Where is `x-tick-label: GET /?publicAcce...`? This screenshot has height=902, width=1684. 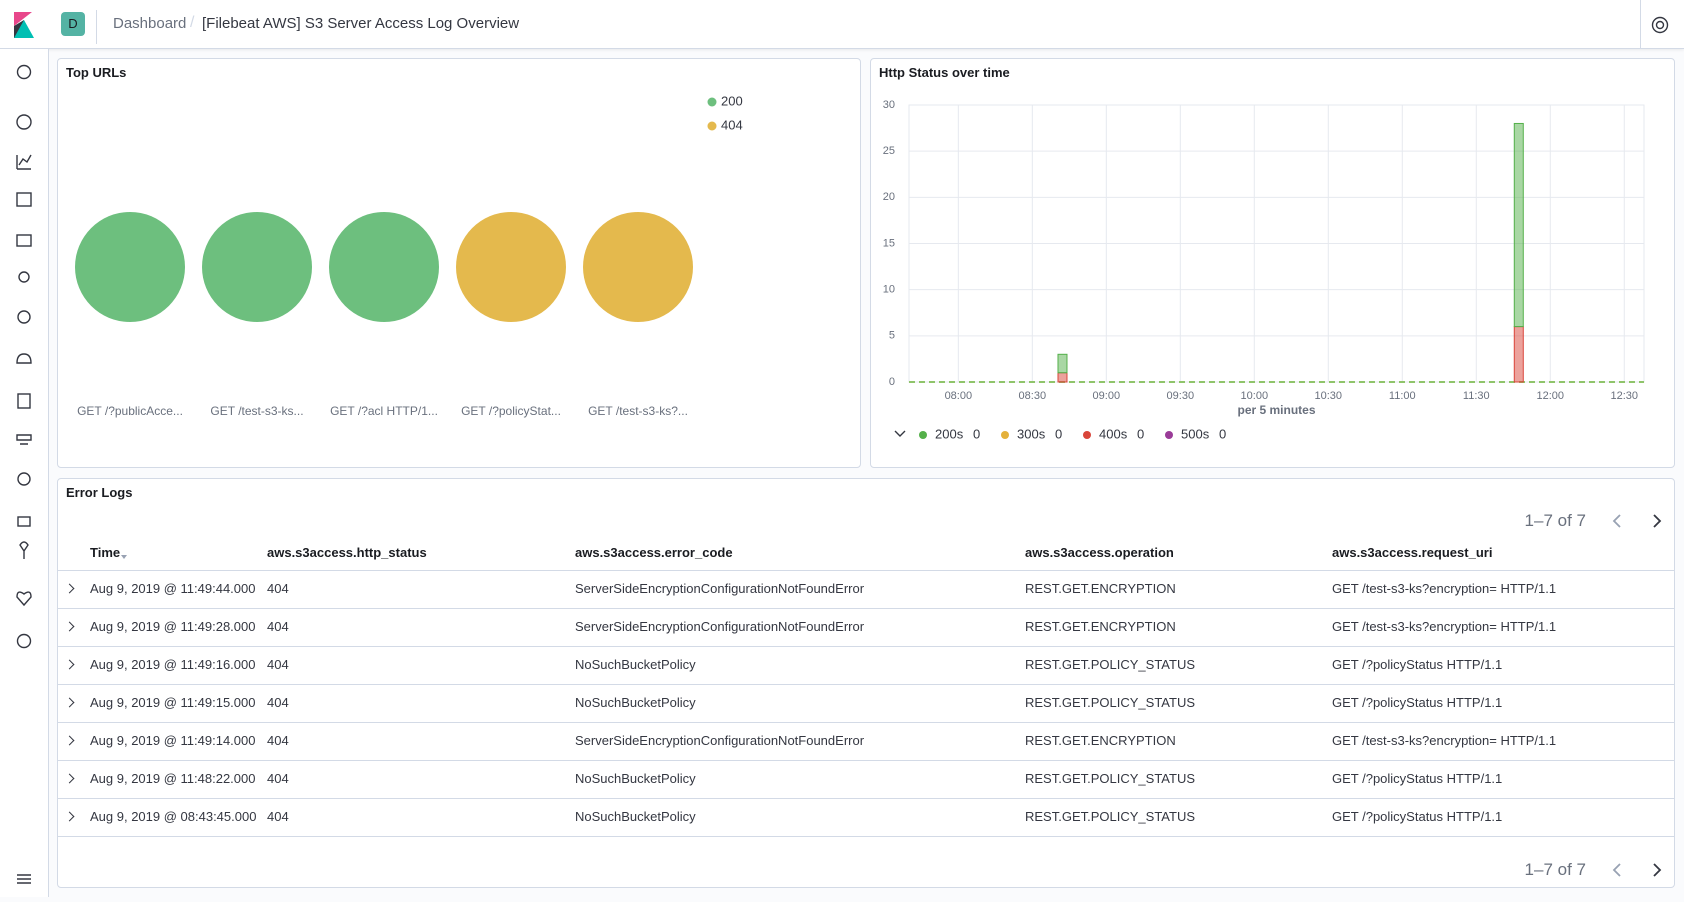
x-tick-label: GET /?publicAcce... is located at coordinates (130, 411).